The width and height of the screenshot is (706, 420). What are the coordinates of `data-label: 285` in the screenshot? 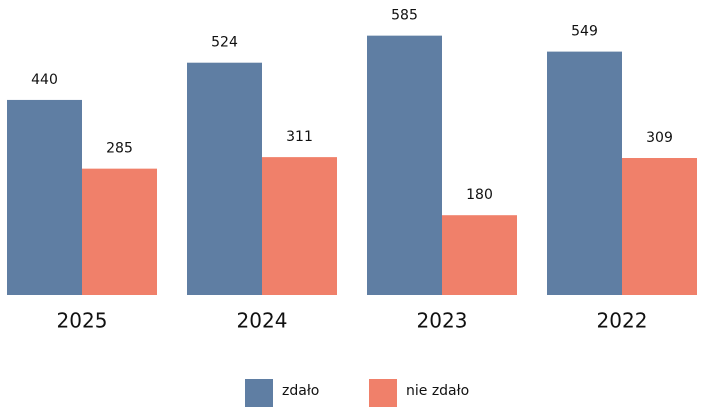 It's located at (119, 149).